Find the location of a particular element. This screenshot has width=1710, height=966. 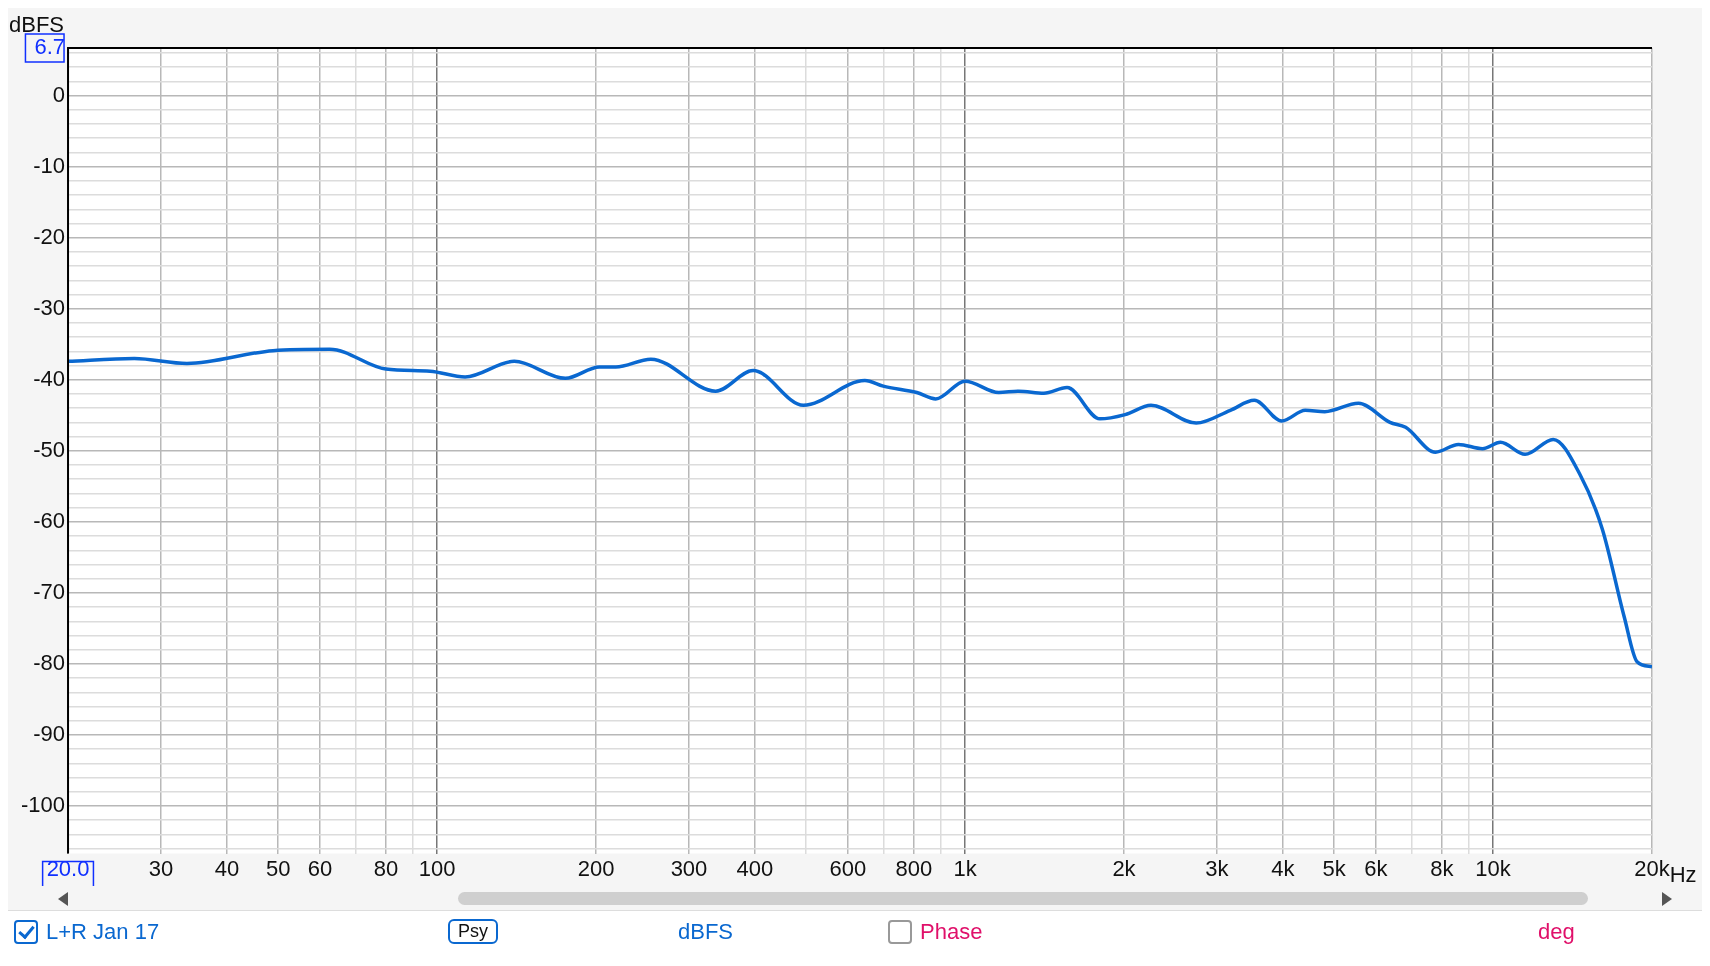

x-tick-label: 1k is located at coordinates (965, 868).